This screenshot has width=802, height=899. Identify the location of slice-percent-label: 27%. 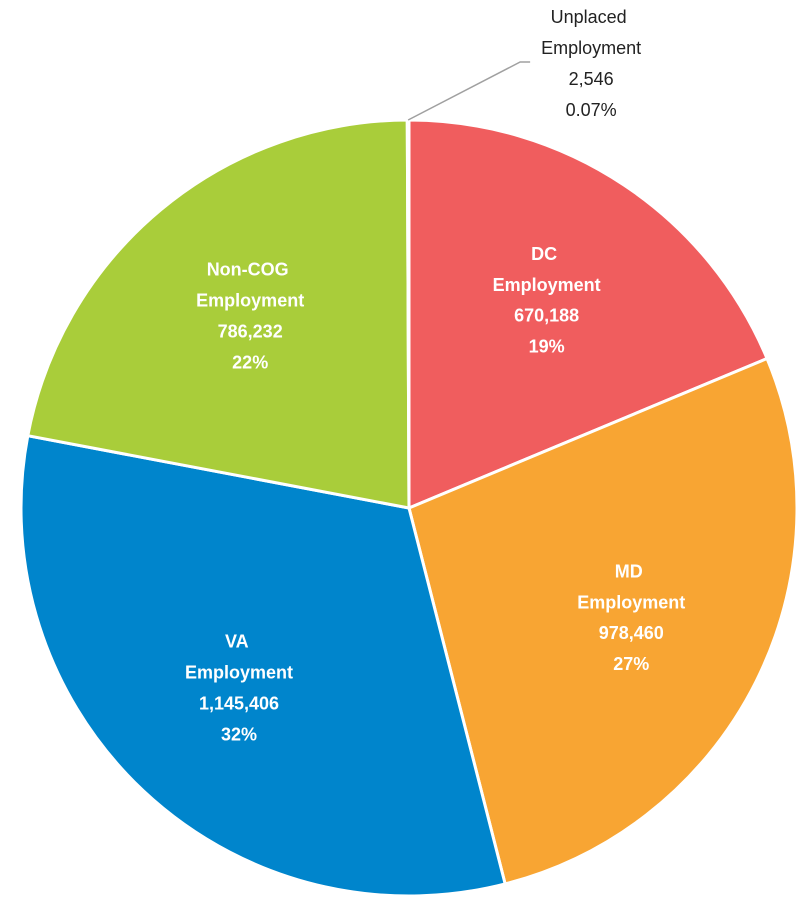
(631, 664).